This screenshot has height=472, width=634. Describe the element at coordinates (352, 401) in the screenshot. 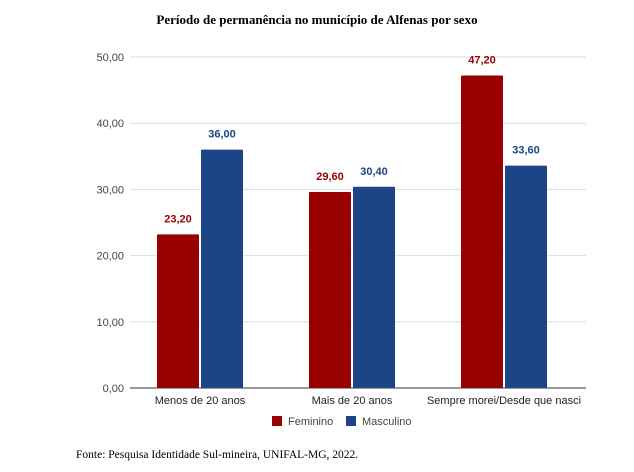

I see `x-category-label: Mais de 20 anos` at that location.